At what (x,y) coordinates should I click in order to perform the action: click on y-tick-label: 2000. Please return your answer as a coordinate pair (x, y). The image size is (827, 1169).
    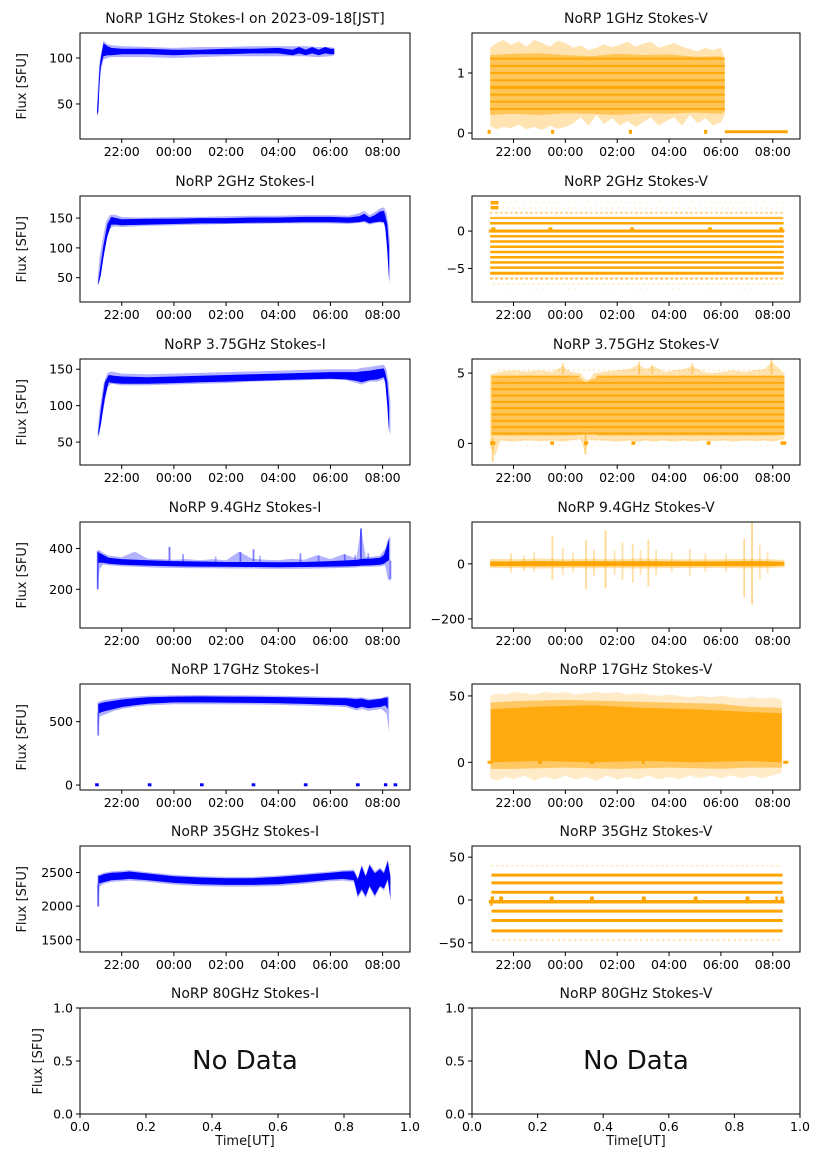
    Looking at the image, I should click on (57, 906).